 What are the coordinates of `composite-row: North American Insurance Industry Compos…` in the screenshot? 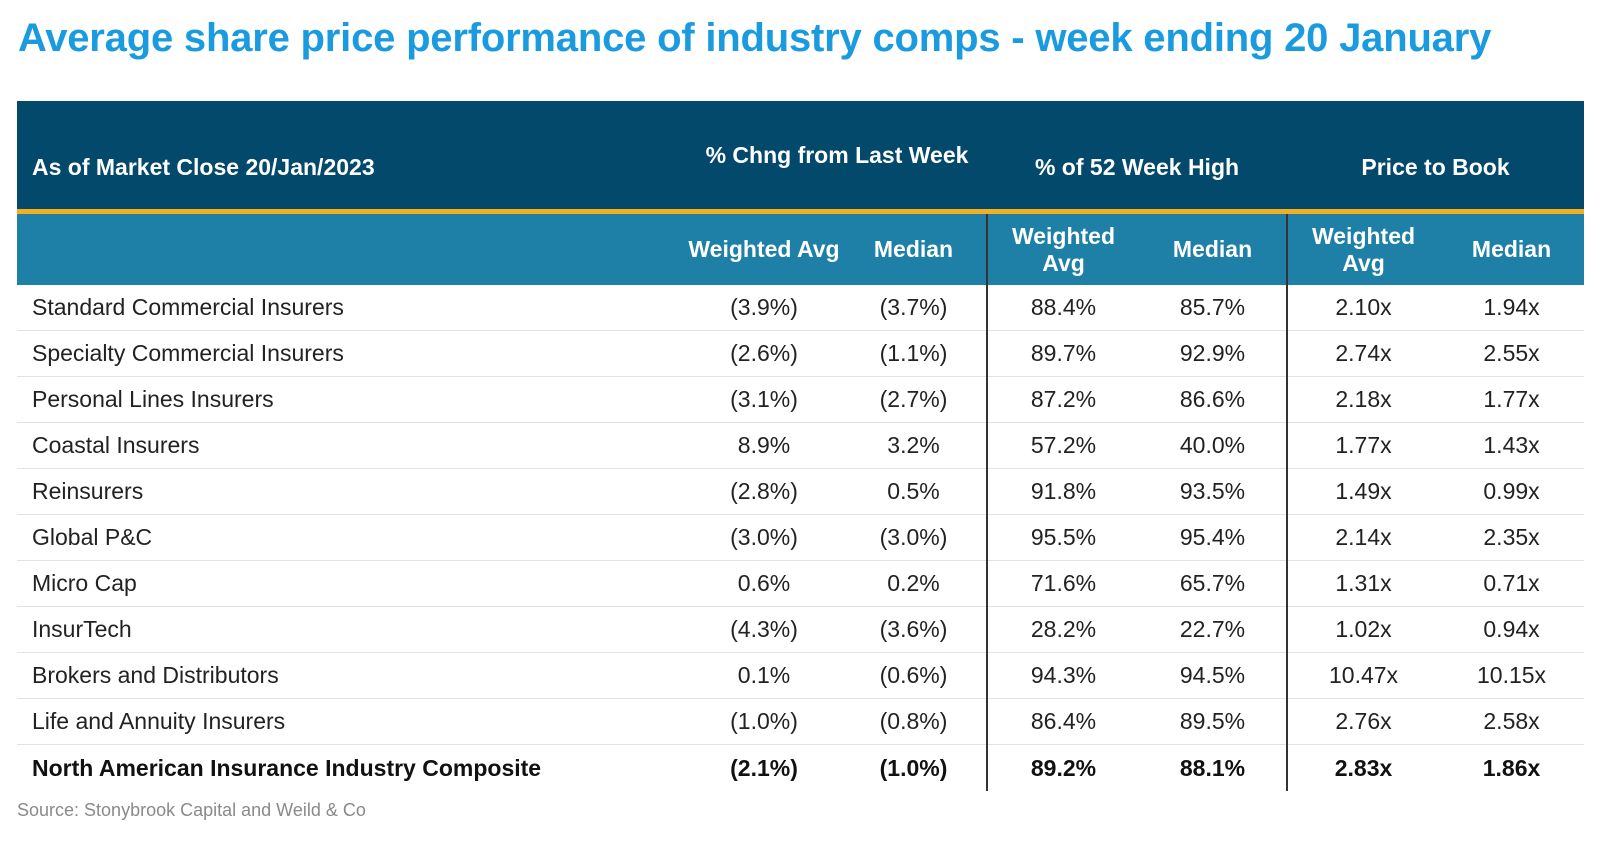 It's located at (800, 767).